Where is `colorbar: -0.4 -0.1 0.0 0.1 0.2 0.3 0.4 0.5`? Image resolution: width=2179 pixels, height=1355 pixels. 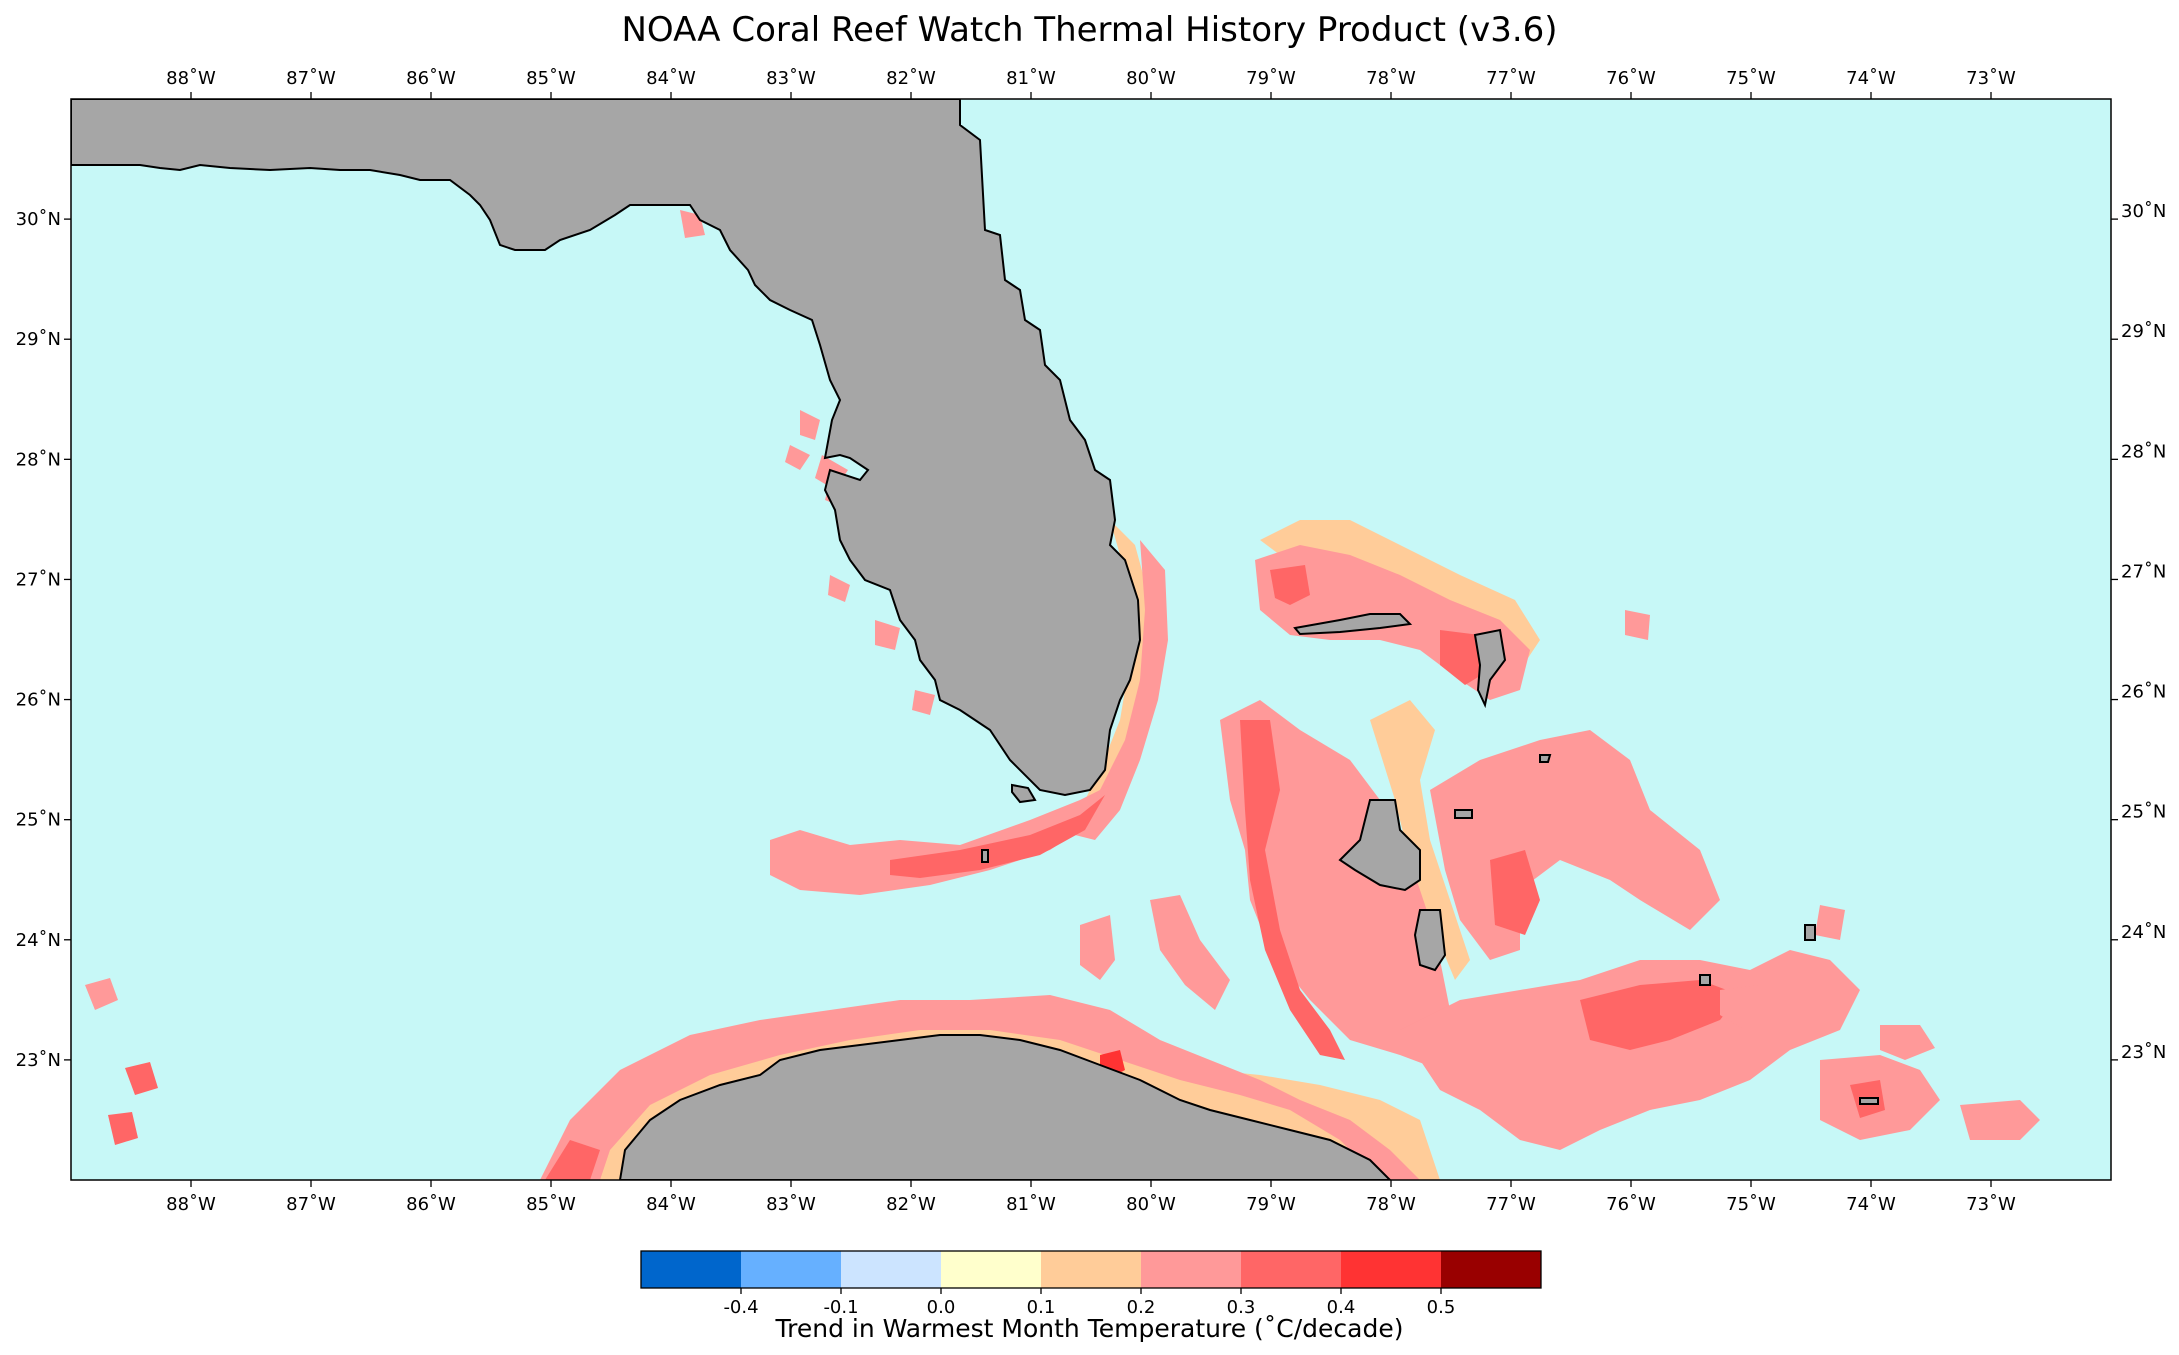
colorbar: -0.4 -0.1 0.0 0.1 0.2 0.3 0.4 0.5 is located at coordinates (1091, 1284).